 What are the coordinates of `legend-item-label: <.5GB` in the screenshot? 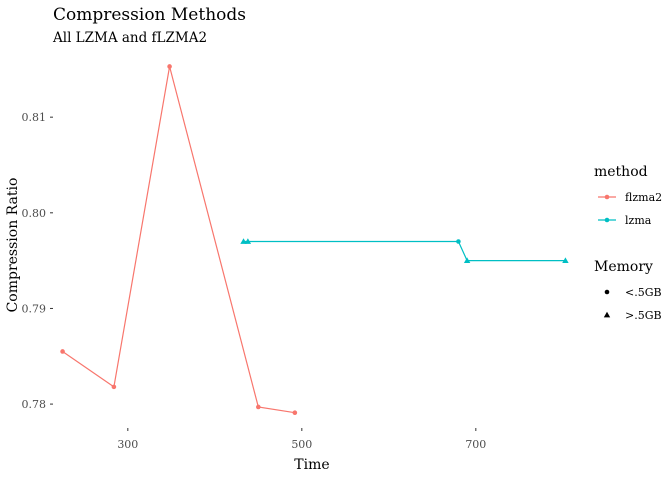 It's located at (643, 292).